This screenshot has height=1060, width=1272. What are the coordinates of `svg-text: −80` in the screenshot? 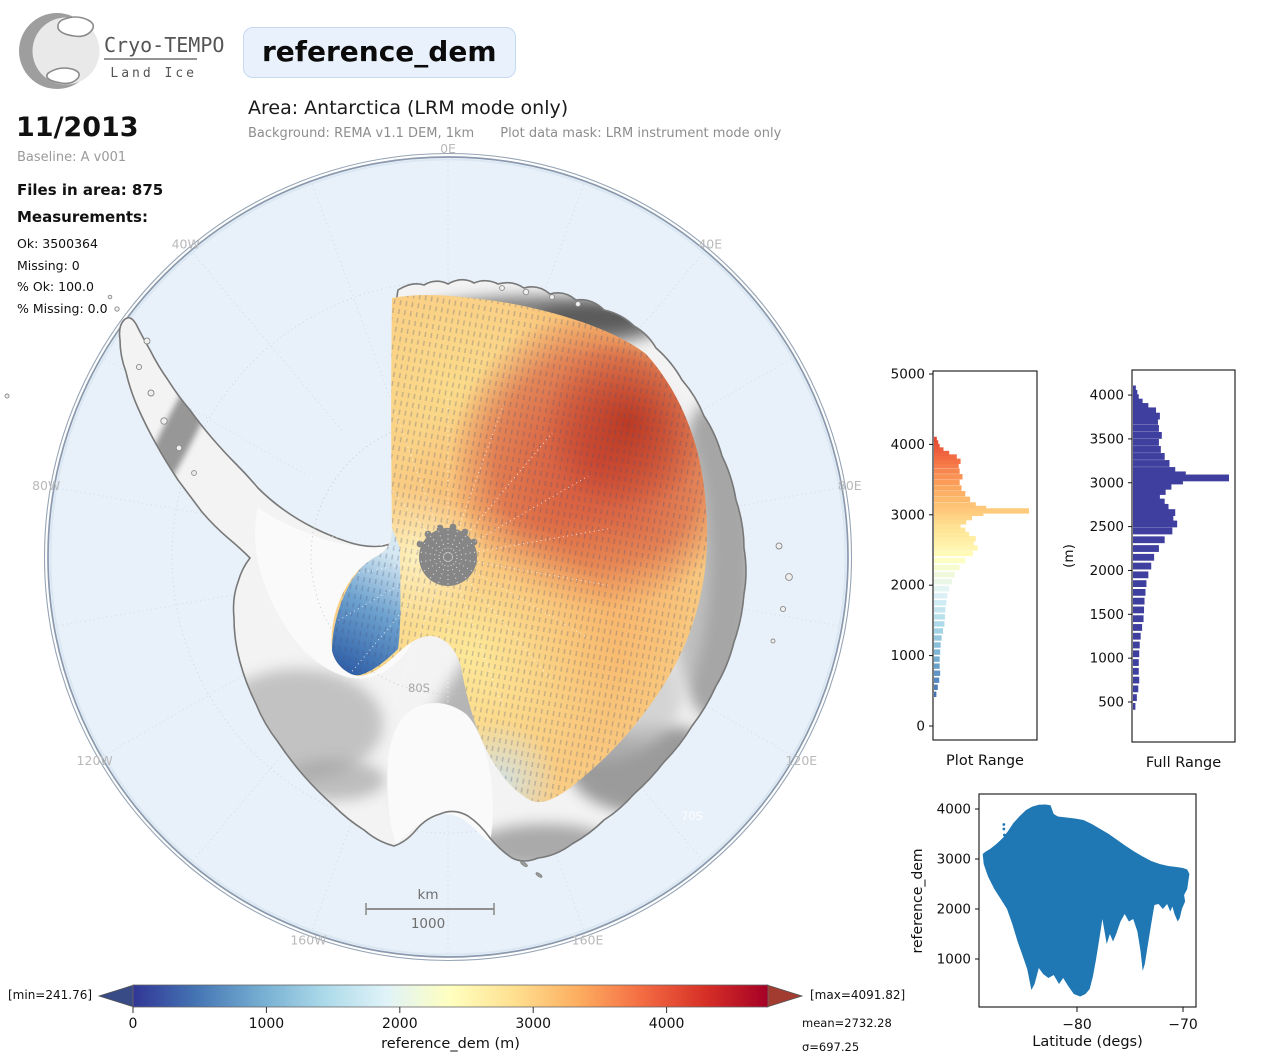 It's located at (1077, 1025).